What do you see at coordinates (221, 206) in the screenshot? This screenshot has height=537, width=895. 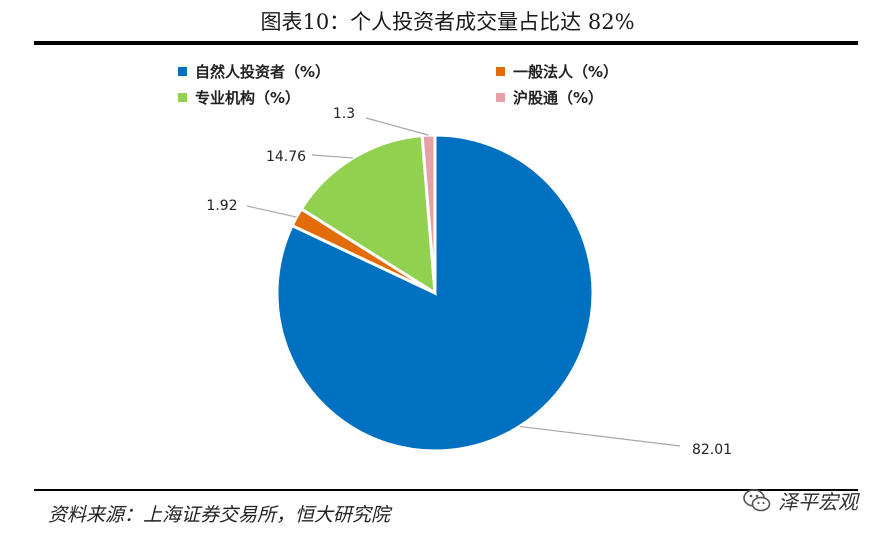 I see `data-label-general-legal: 1.92` at bounding box center [221, 206].